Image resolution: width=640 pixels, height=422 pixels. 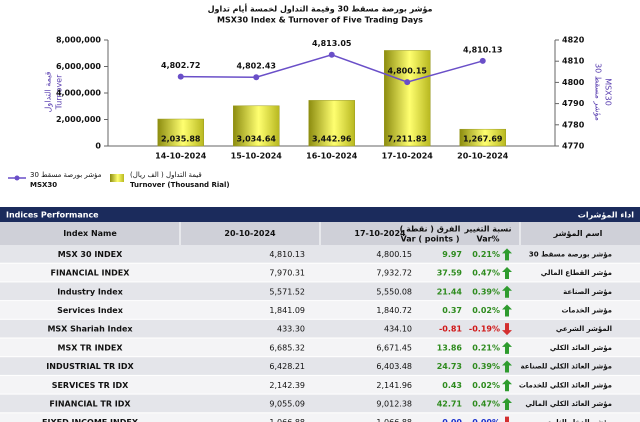 What do you see at coordinates (486, 273) in the screenshot?
I see `var-percent: 0.47%` at bounding box center [486, 273].